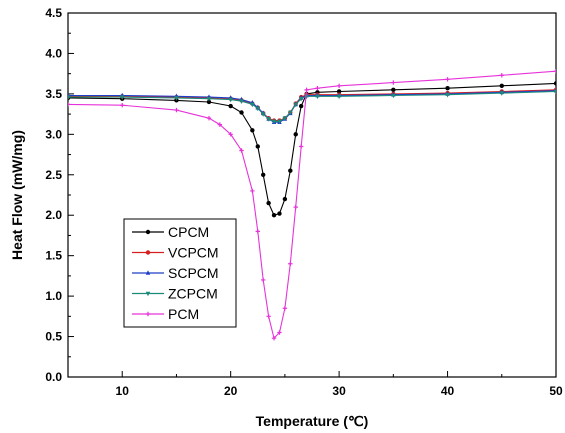 This screenshot has width=565, height=433. Describe the element at coordinates (123, 391) in the screenshot. I see `x-tick-label: 10` at that location.